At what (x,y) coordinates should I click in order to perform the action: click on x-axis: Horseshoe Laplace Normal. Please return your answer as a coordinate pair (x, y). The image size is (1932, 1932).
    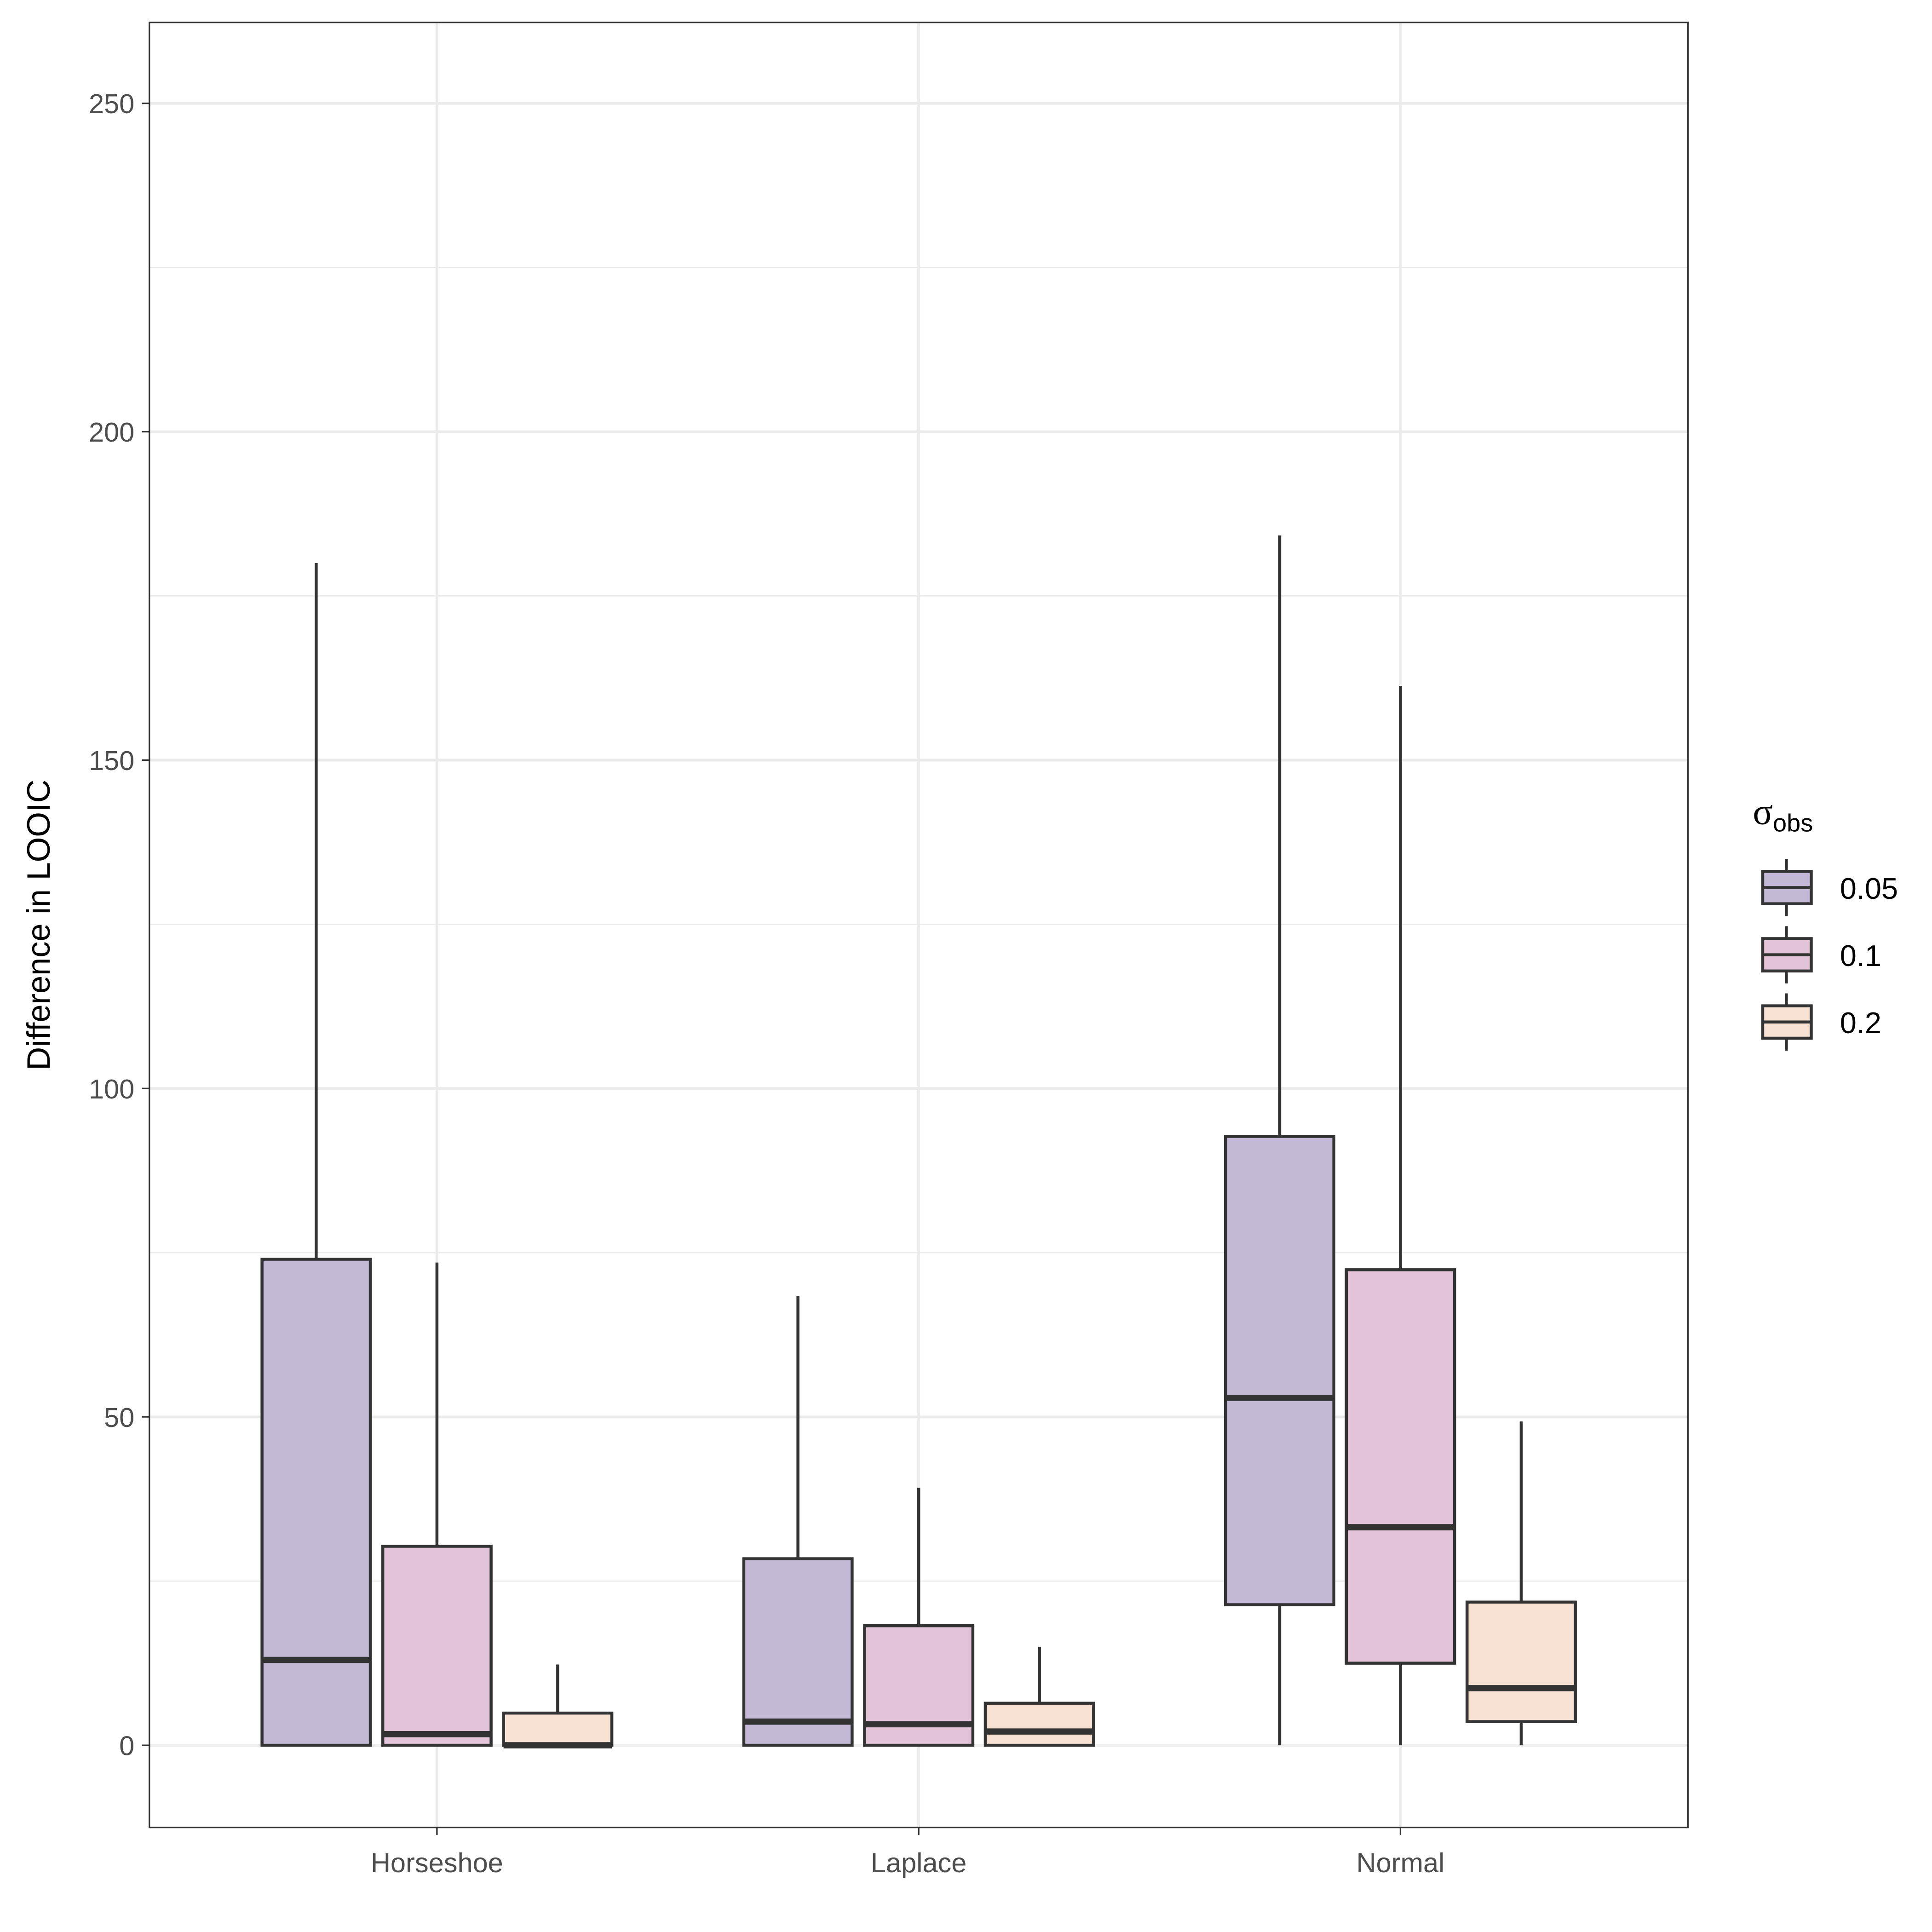
    Looking at the image, I should click on (908, 1852).